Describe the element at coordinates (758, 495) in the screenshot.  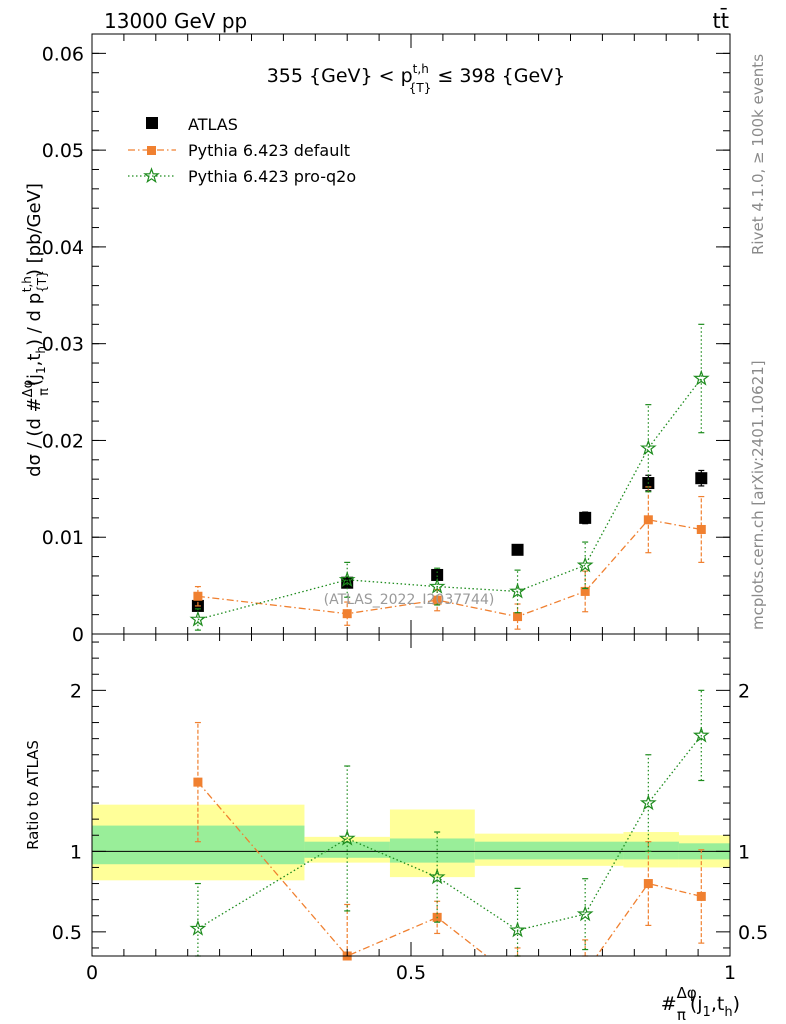
I see `mcplots-label: mcplots.cern.ch [arXiv:2401.10621]` at that location.